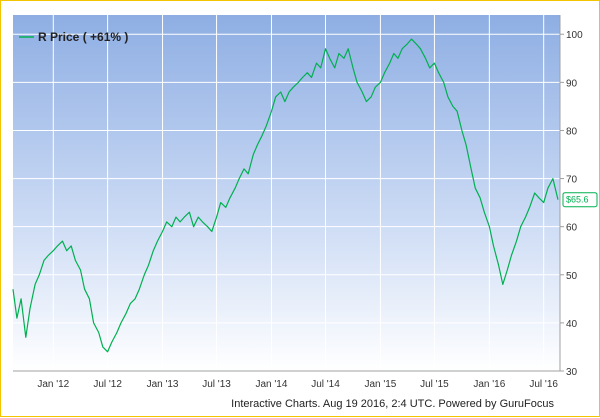 Image resolution: width=600 pixels, height=418 pixels. I want to click on legend: R Price ( +61% ), so click(73, 37).